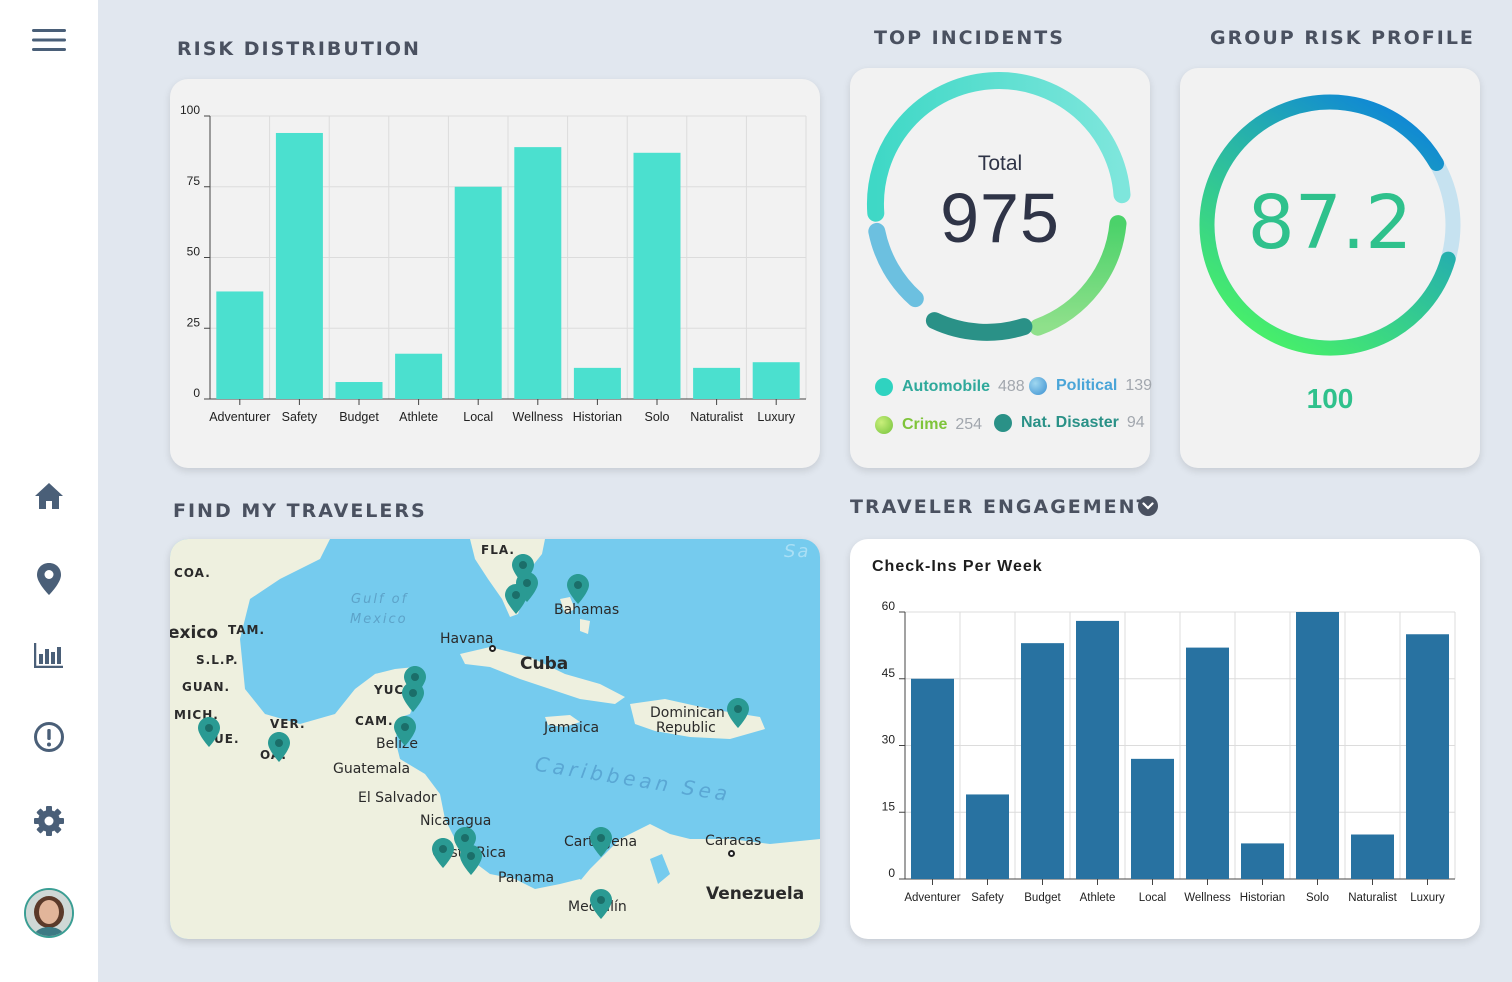 This screenshot has height=982, width=1512. Describe the element at coordinates (1087, 385) in the screenshot. I see `legend-label: Political` at that location.